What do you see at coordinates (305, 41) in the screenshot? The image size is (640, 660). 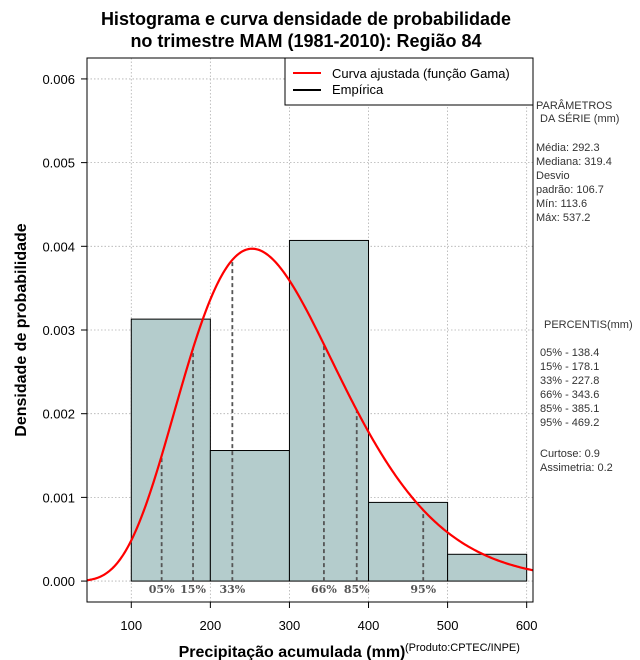 I see `chart-title-line-2: no trimestre MAM (1981-2010): Região 84` at bounding box center [305, 41].